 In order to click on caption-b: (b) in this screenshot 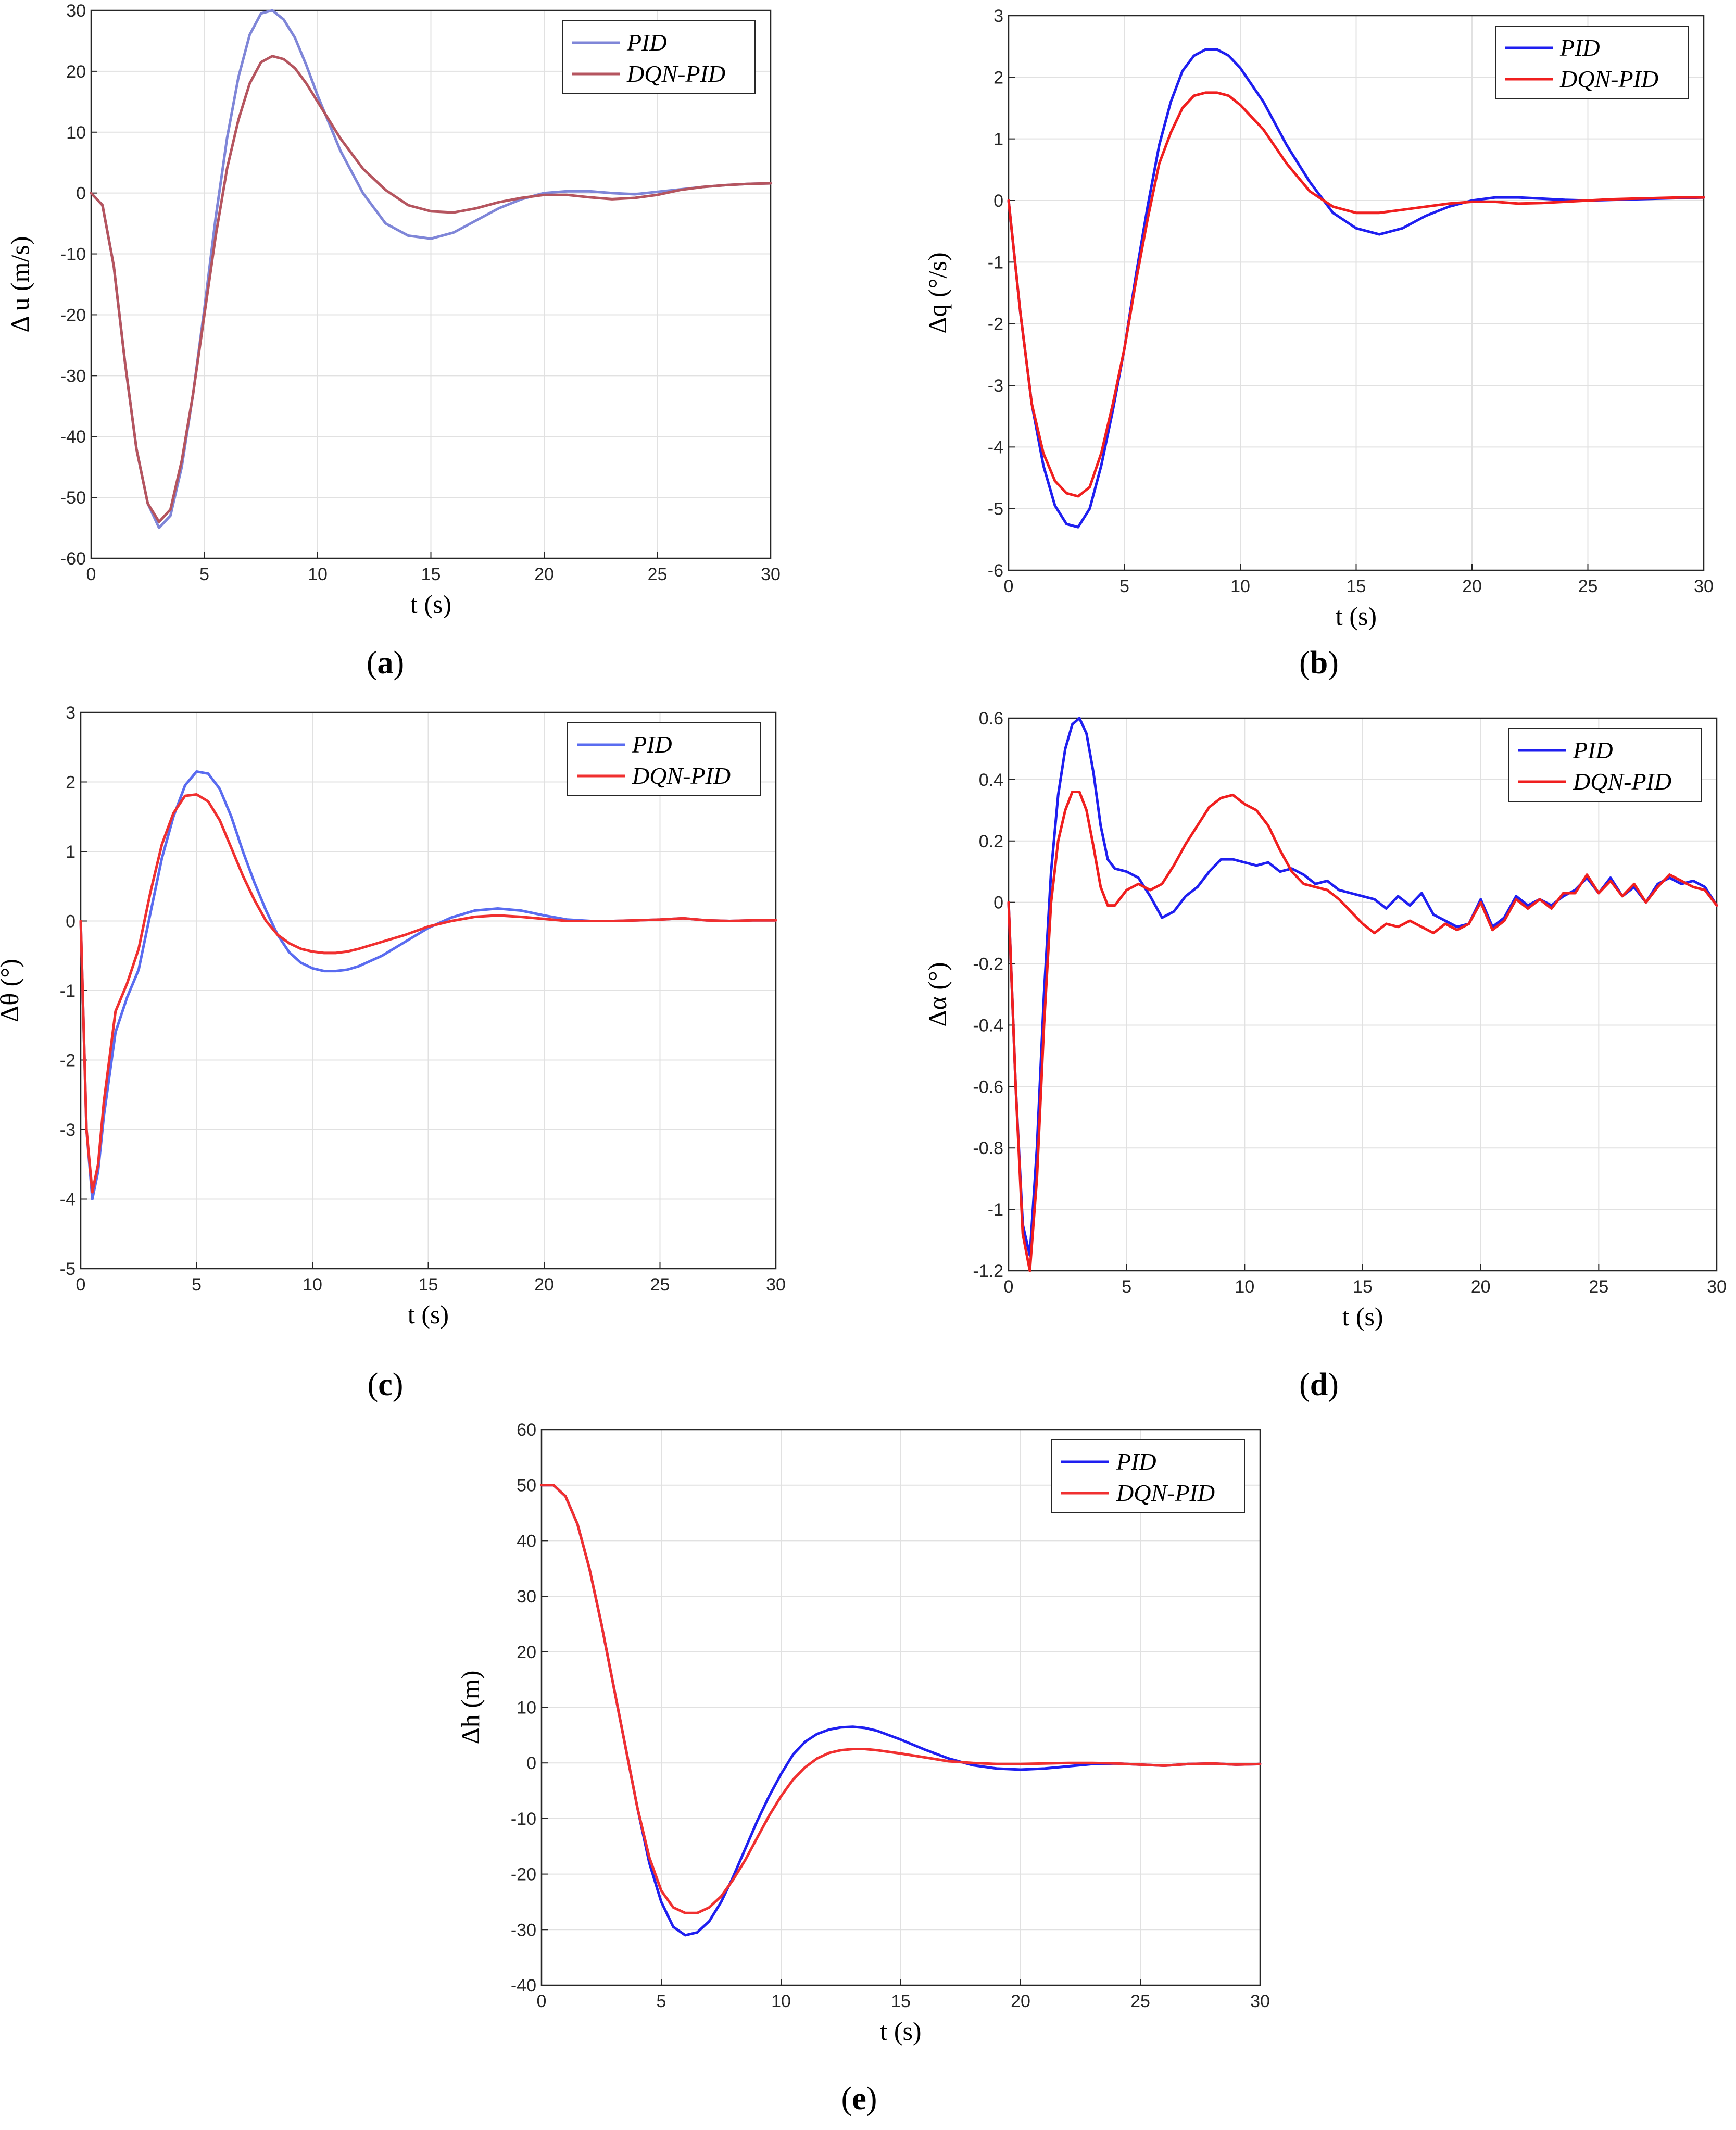, I will do `click(1319, 663)`.